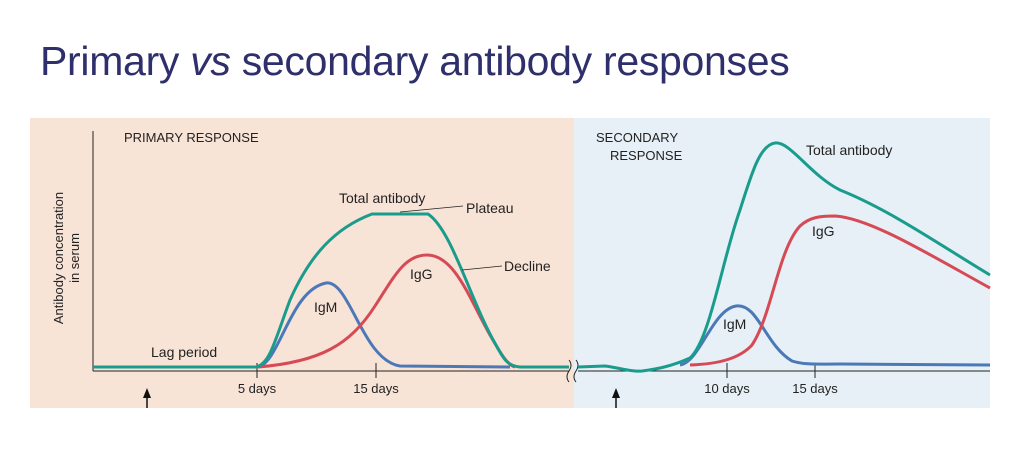  What do you see at coordinates (815, 388) in the screenshot?
I see `tick-label-15-days-secondary: 15 days` at bounding box center [815, 388].